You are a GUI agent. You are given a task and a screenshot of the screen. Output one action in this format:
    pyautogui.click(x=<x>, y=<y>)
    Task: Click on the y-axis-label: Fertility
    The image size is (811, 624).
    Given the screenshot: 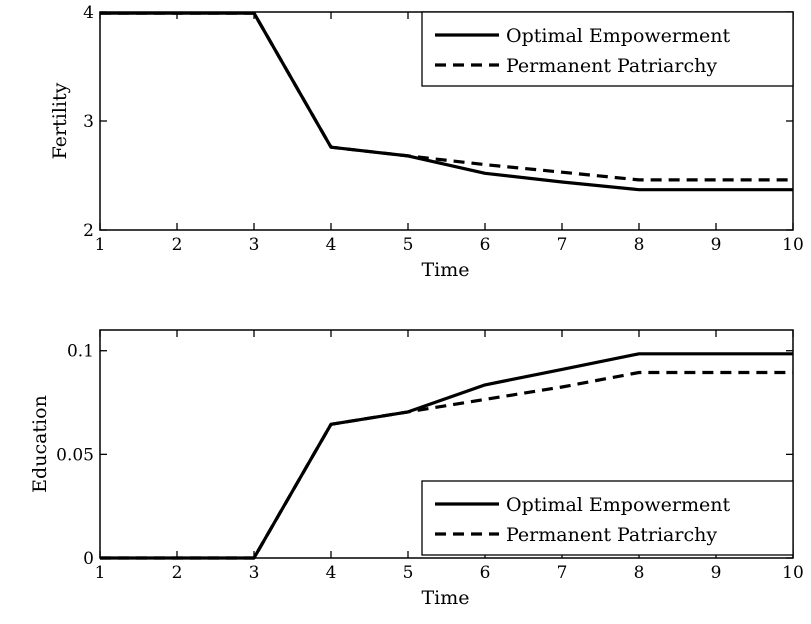 What is the action you would take?
    pyautogui.click(x=60, y=120)
    